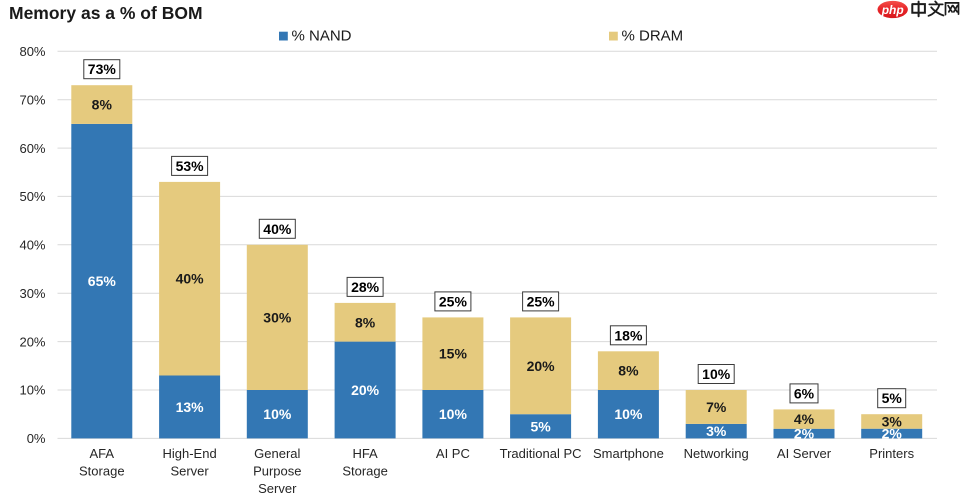  What do you see at coordinates (892, 10) in the screenshot?
I see `svg-text: php` at bounding box center [892, 10].